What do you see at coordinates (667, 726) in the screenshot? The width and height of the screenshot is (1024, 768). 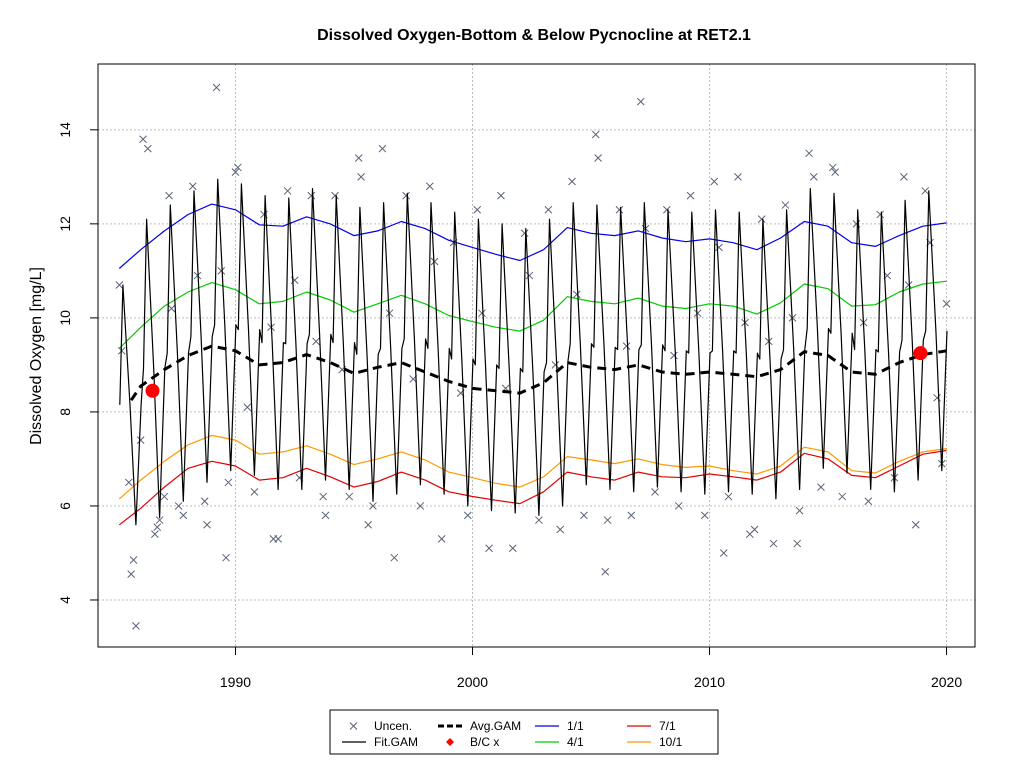 I see `legend-label: 7/1` at bounding box center [667, 726].